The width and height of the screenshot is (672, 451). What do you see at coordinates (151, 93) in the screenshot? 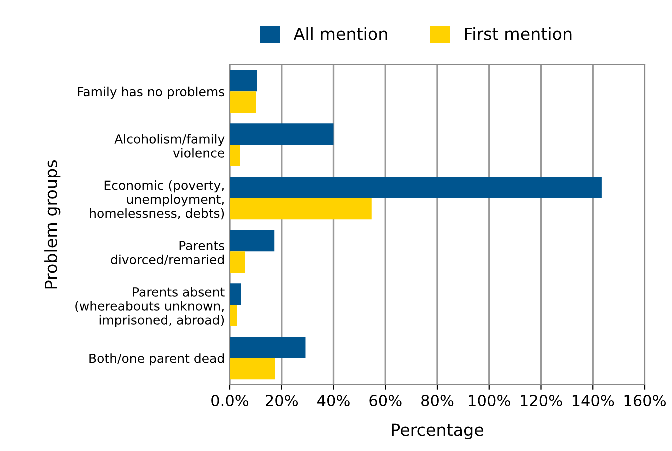
I see `y-tick-label: Family has no problems` at bounding box center [151, 93].